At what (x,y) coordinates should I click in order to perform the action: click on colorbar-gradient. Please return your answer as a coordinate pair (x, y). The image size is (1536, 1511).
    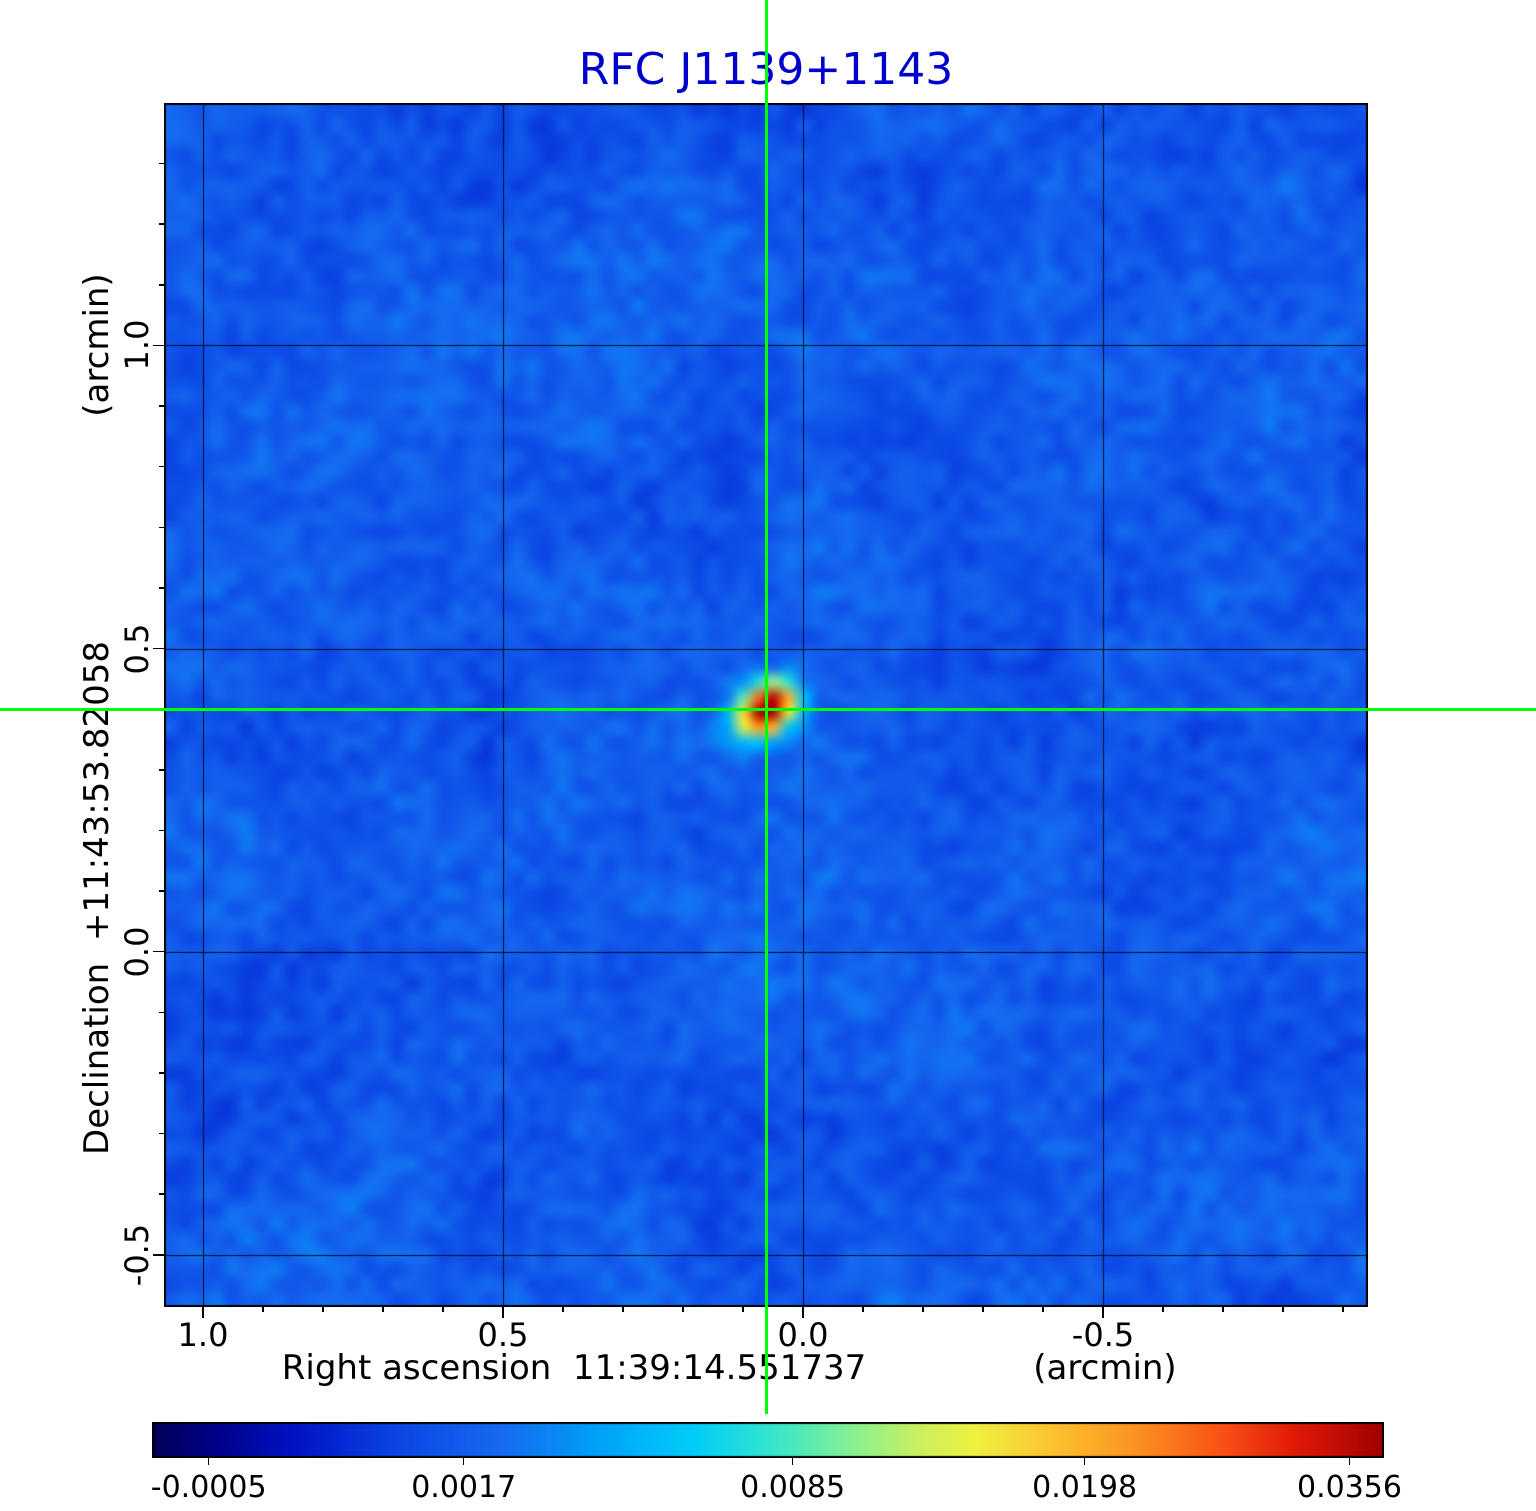
    Looking at the image, I should click on (768, 1440).